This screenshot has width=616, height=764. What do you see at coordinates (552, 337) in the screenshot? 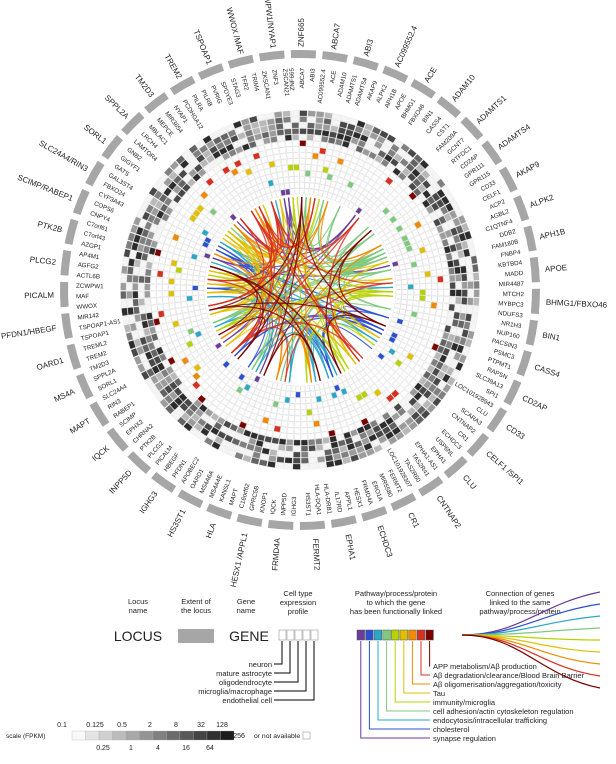
I see `locus-label: BIN1` at bounding box center [552, 337].